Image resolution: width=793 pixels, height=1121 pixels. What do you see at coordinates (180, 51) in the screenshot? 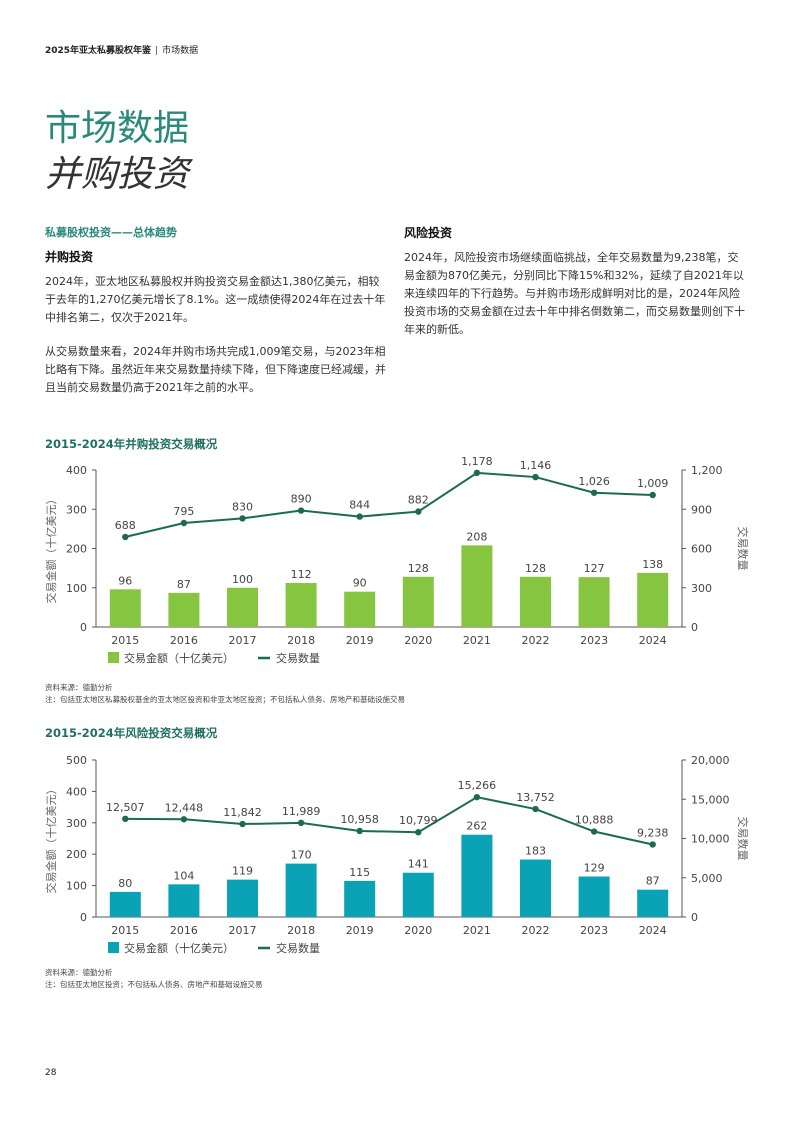
I see `header-section: 市场数据` at bounding box center [180, 51].